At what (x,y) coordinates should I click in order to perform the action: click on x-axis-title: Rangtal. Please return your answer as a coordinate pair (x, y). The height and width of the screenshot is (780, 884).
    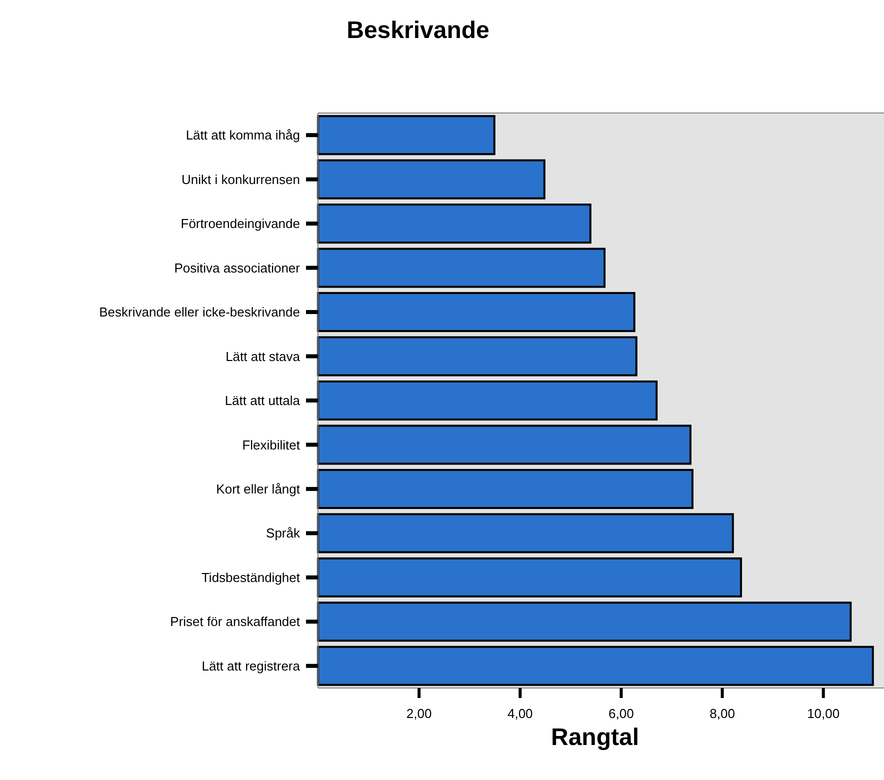
    Looking at the image, I should click on (595, 737).